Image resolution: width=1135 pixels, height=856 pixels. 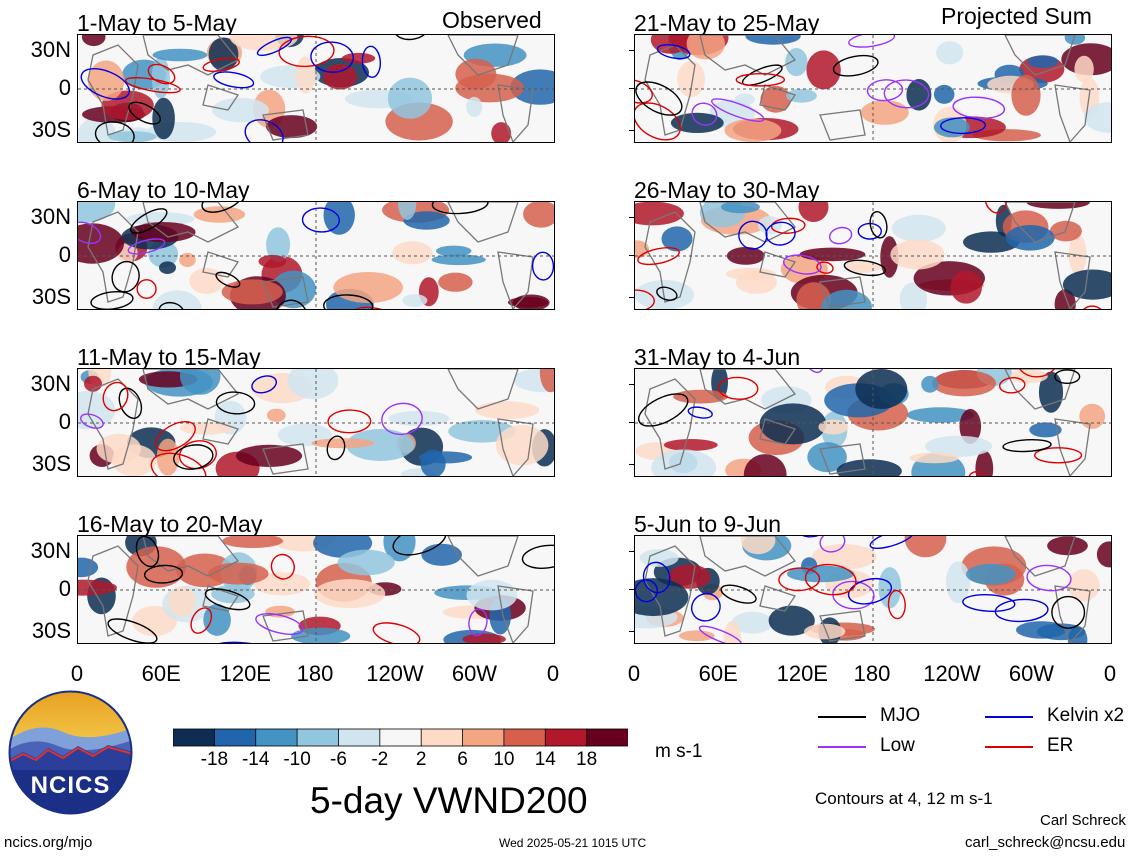 What do you see at coordinates (70, 785) in the screenshot?
I see `logo-text: NCICS` at bounding box center [70, 785].